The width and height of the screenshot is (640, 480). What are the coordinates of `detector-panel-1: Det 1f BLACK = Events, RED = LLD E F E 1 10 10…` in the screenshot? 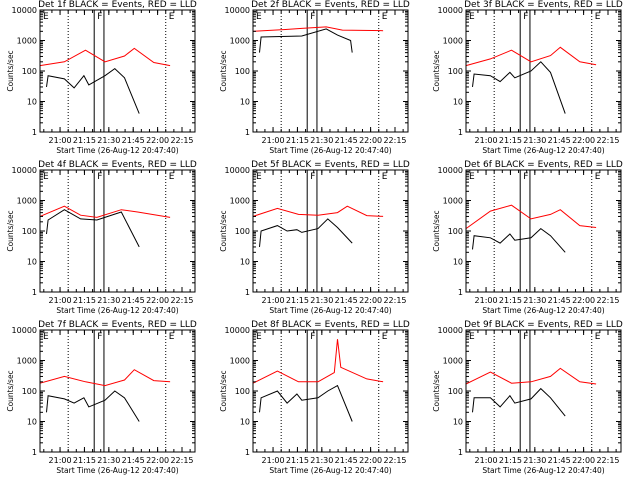 It's located at (101, 77).